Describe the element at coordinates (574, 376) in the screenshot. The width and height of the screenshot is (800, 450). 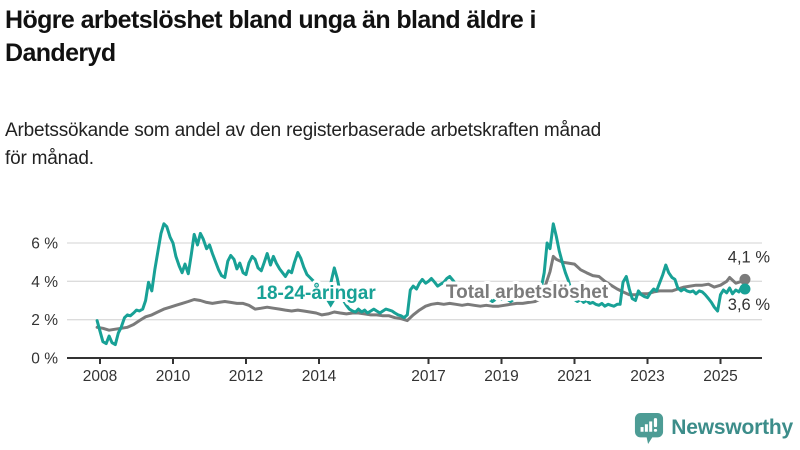
I see `x-axis-label: 2021` at that location.